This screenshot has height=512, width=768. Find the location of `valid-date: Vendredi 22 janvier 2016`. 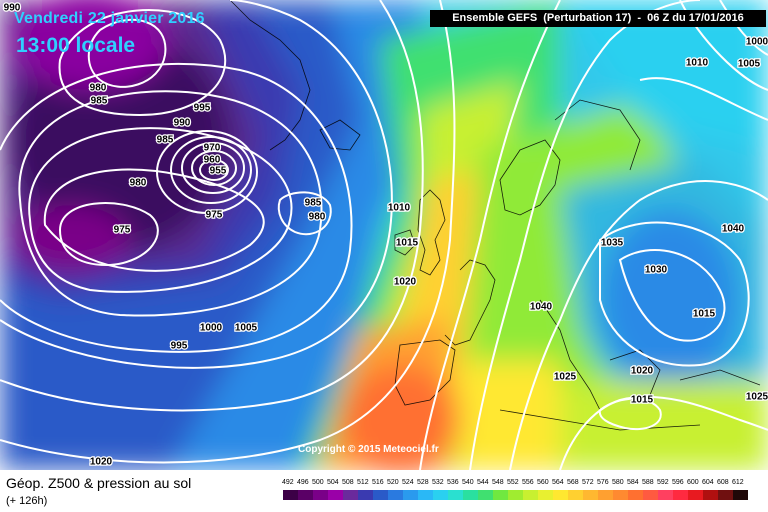

valid-date: Vendredi 22 janvier 2016 is located at coordinates (109, 18).